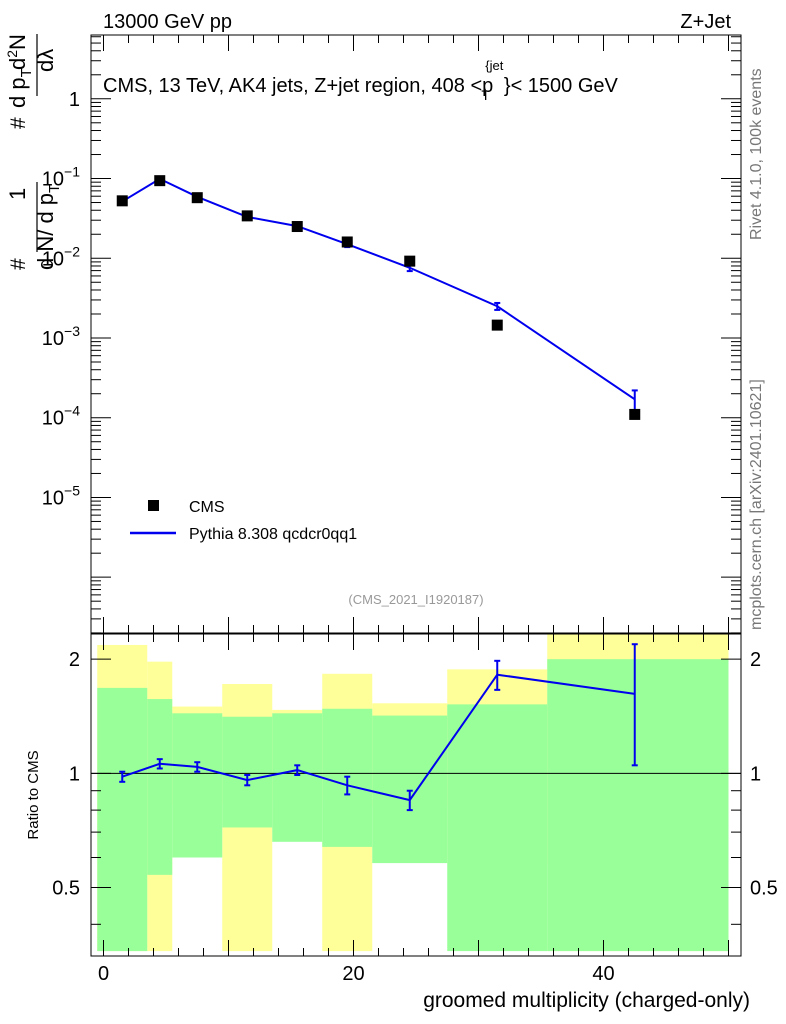  What do you see at coordinates (153, 505) in the screenshot?
I see `legend-marker-cms` at bounding box center [153, 505].